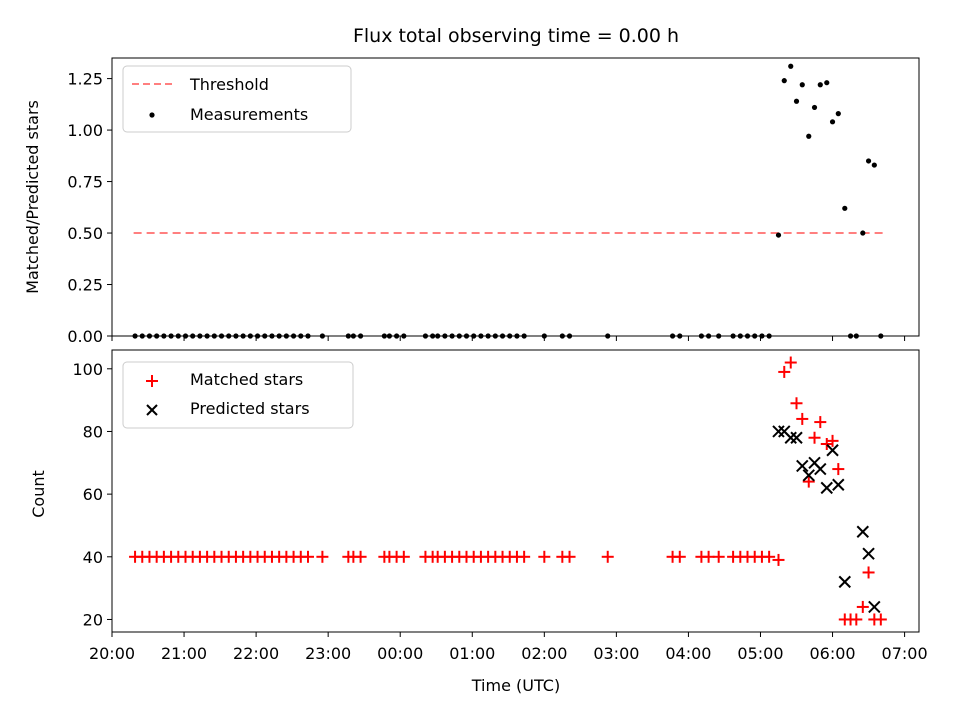  Describe the element at coordinates (400, 653) in the screenshot. I see `bottom-x-tick-label: 00:00` at that location.